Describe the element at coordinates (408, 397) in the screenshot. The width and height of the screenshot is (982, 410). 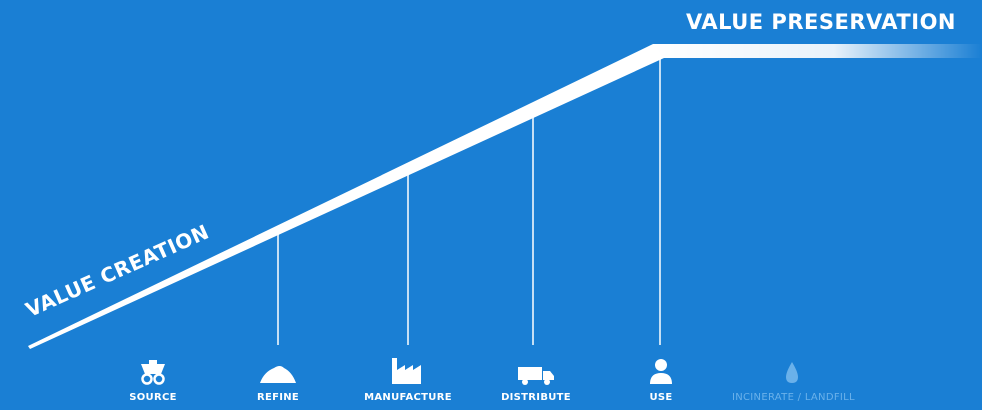
I see `stage-label: MANUFACTURE` at that location.